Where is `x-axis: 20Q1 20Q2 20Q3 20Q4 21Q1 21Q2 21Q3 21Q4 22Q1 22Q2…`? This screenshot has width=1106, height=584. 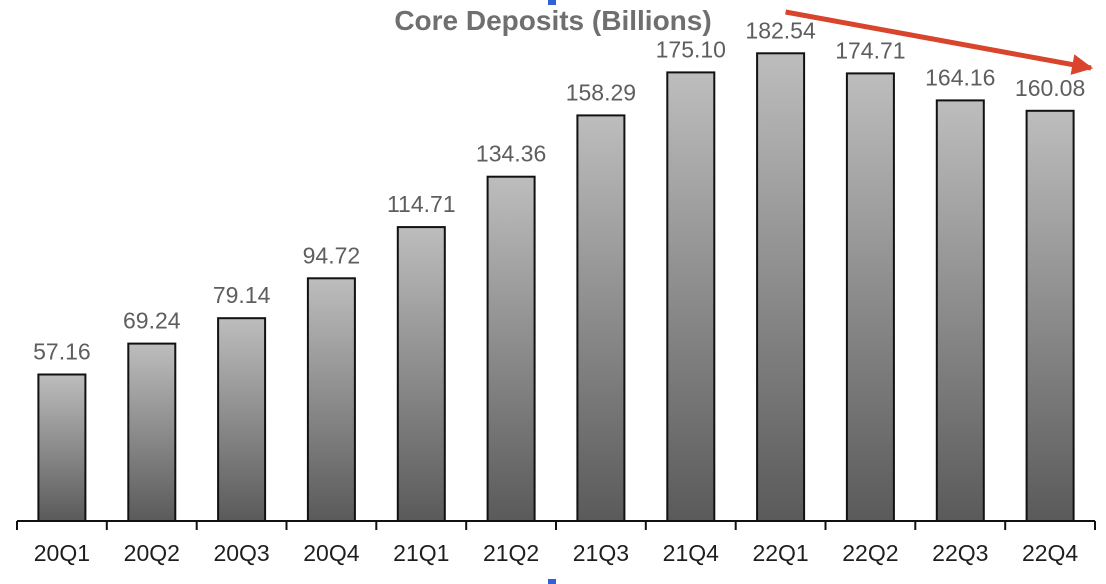 x-axis: 20Q1 20Q2 20Q3 20Q4 21Q1 21Q2 21Q3 21Q4 22Q1 22Q2… is located at coordinates (556, 543).